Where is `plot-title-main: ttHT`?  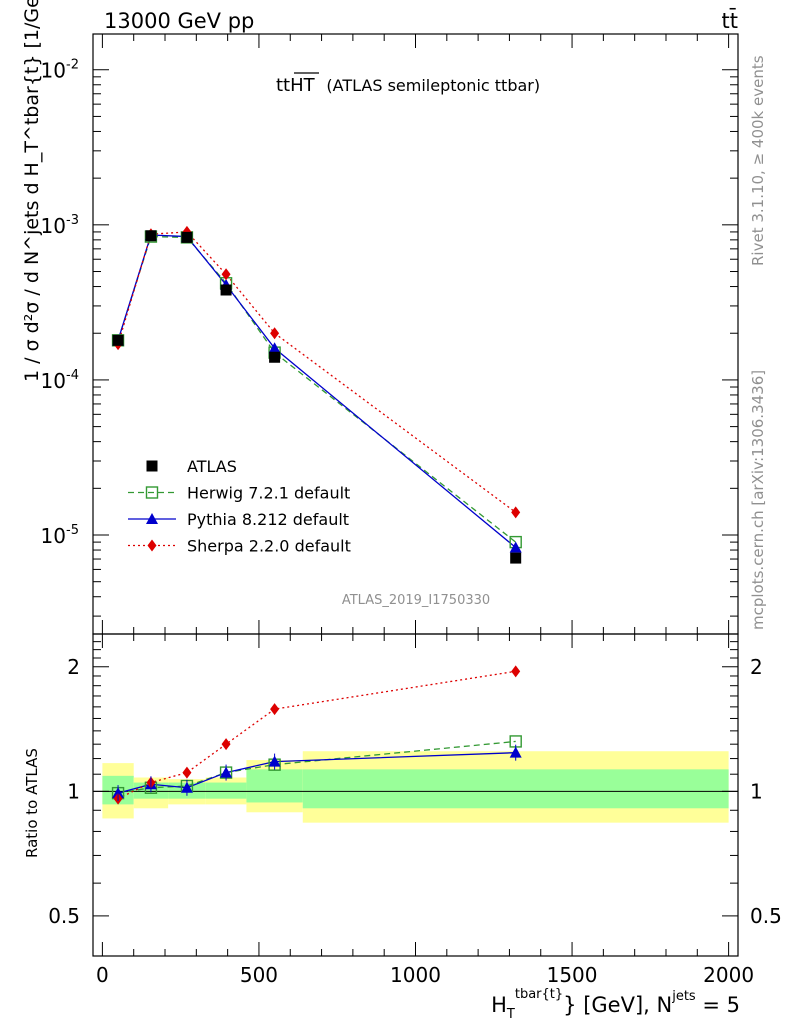 plot-title-main: ttHT is located at coordinates (296, 85).